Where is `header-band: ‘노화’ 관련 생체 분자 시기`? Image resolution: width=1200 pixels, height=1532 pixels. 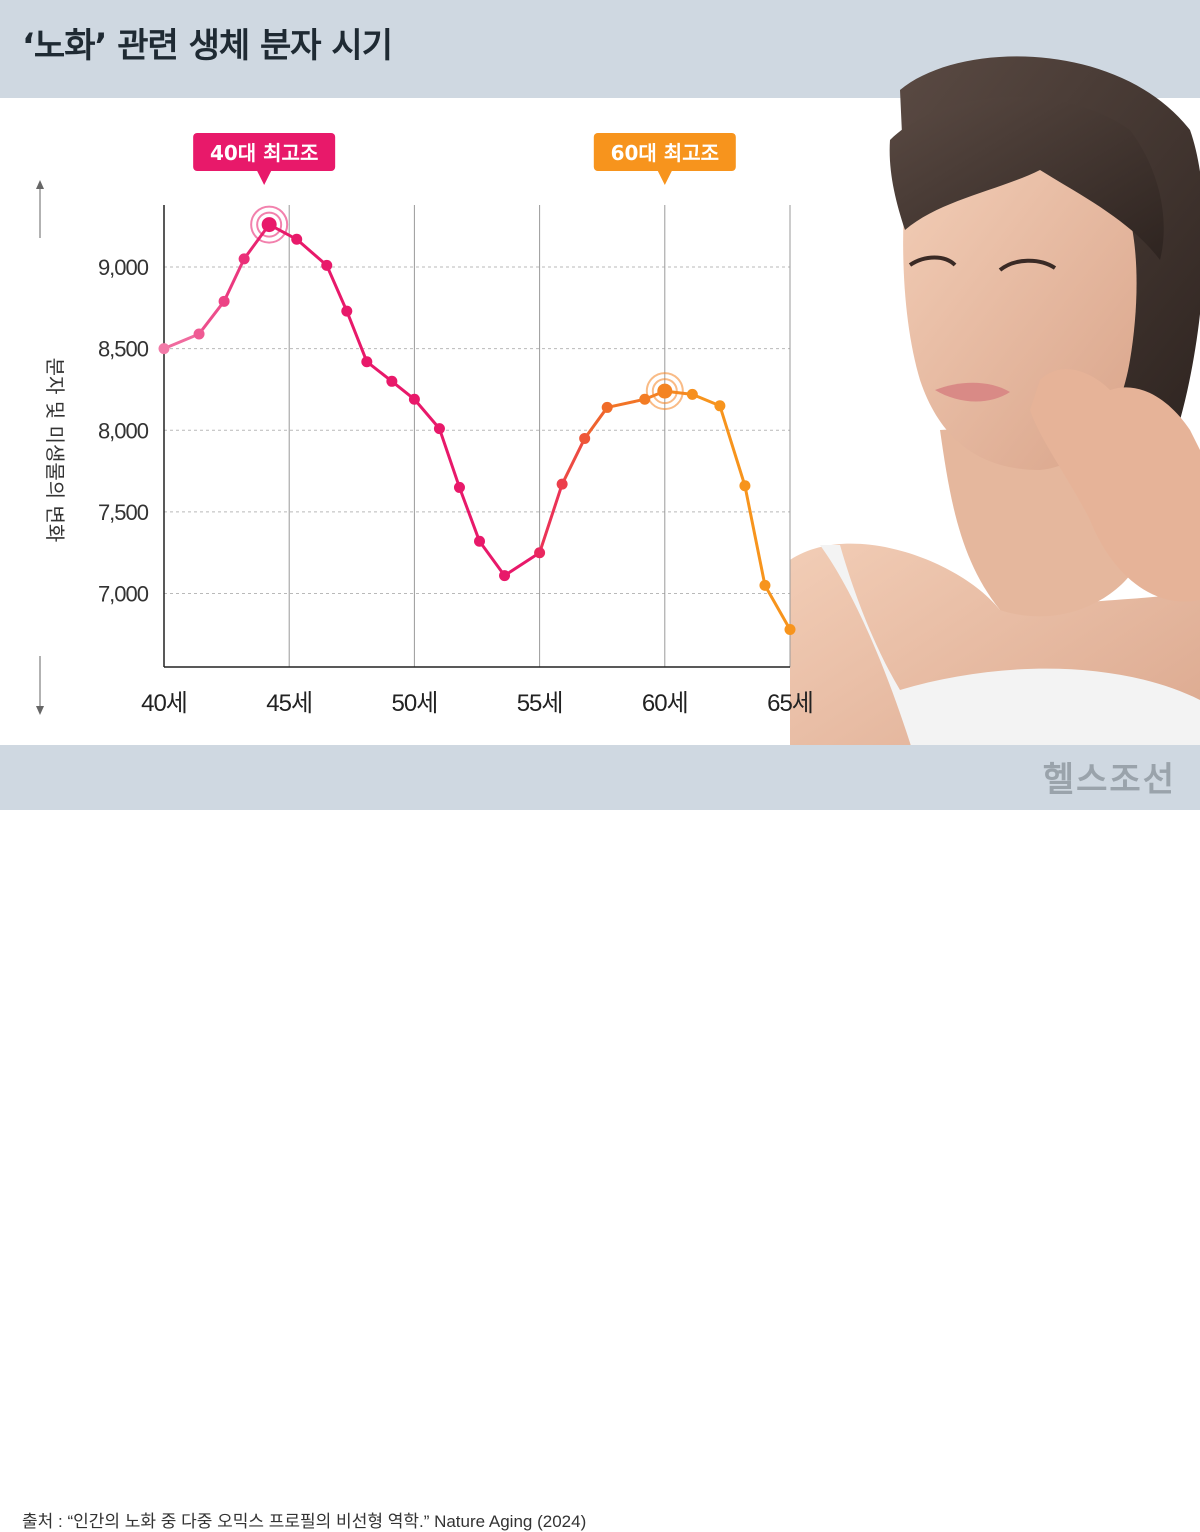 header-band: ‘노화’ 관련 생체 분자 시기 is located at coordinates (600, 49).